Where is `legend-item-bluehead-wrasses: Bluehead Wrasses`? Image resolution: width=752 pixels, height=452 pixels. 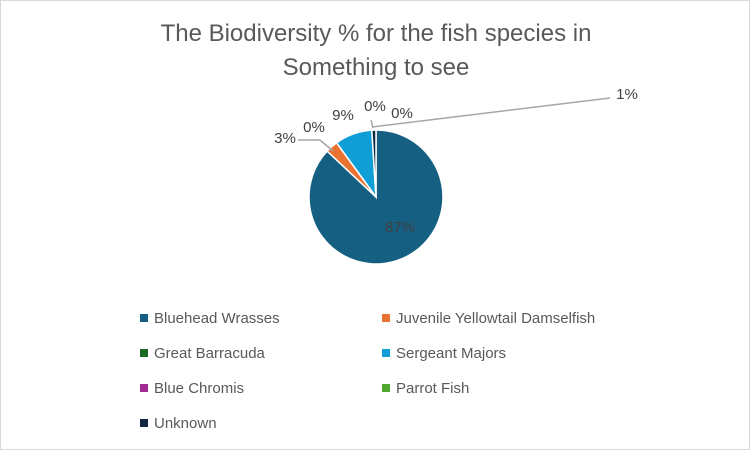
legend-item-bluehead-wrasses: Bluehead Wrasses is located at coordinates (210, 318).